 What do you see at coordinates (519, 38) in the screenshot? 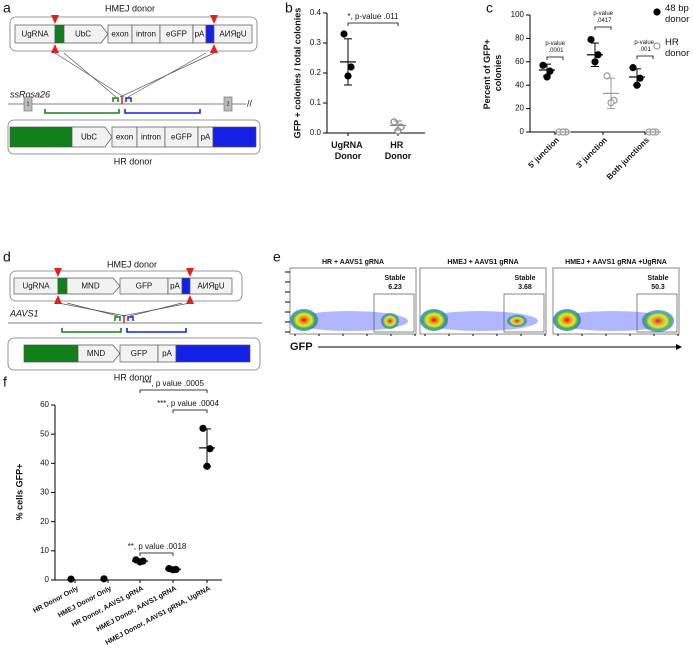
I see `y-tick-label: 80` at bounding box center [519, 38].